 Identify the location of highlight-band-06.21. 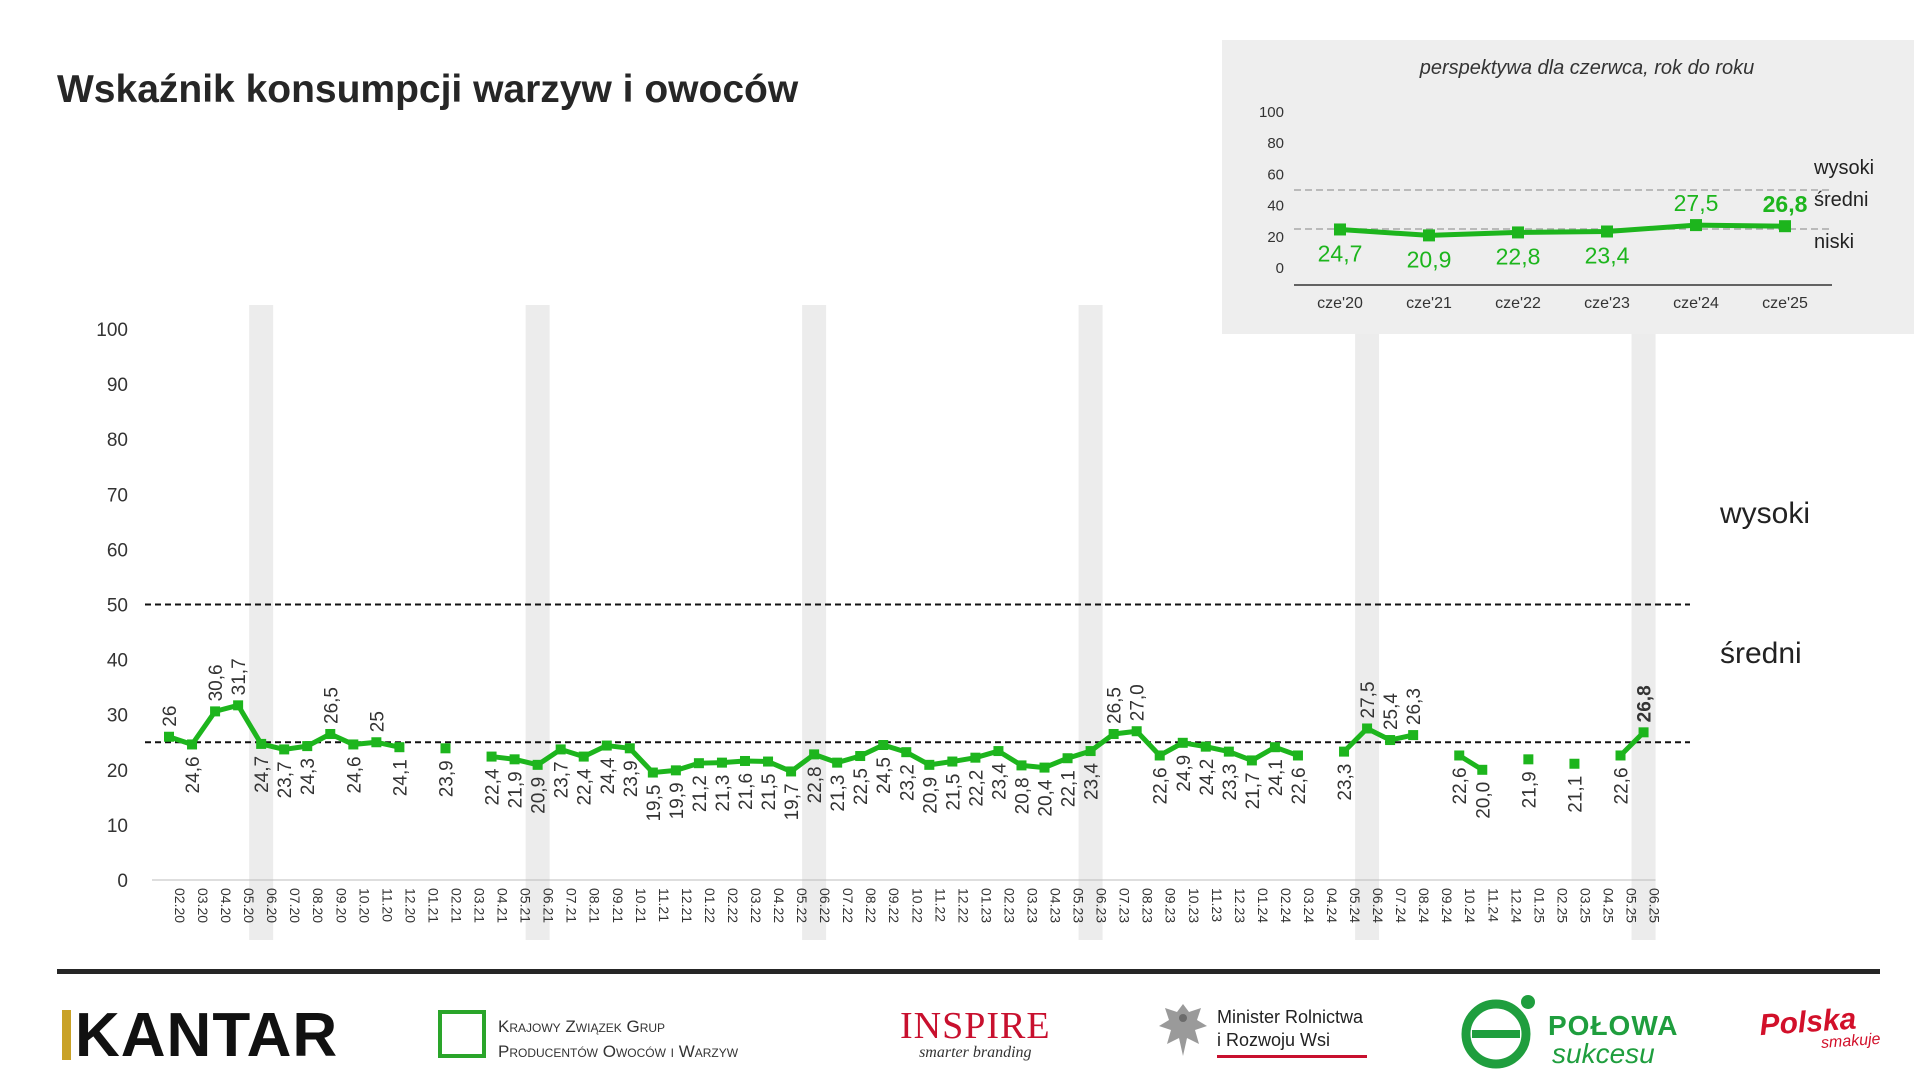
(537, 622).